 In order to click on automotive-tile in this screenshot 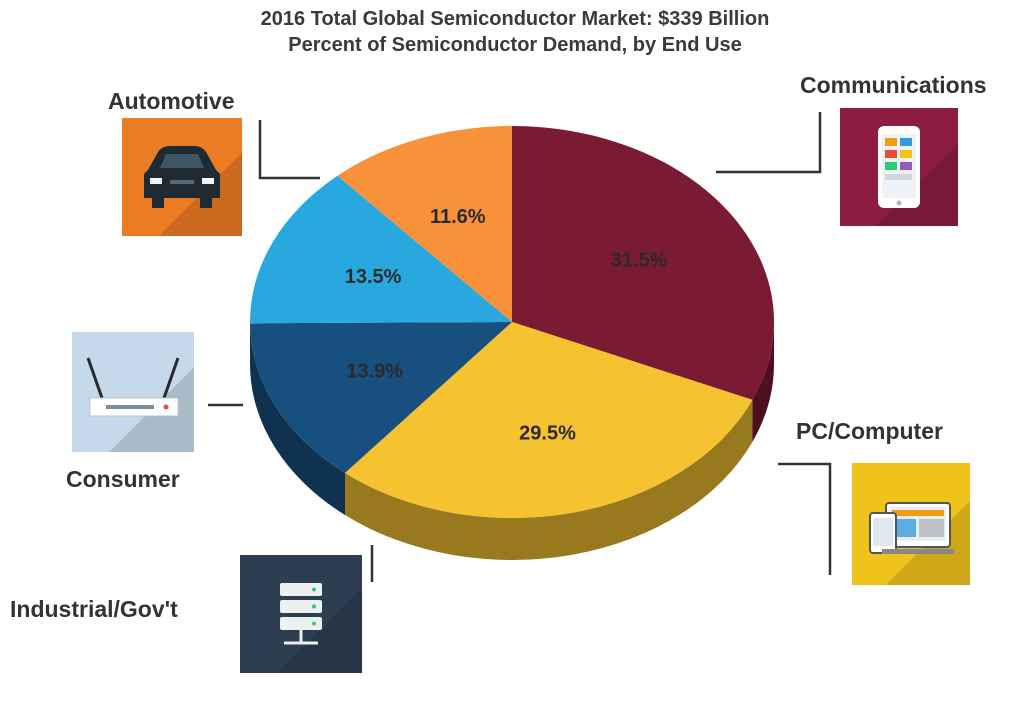, I will do `click(182, 177)`.